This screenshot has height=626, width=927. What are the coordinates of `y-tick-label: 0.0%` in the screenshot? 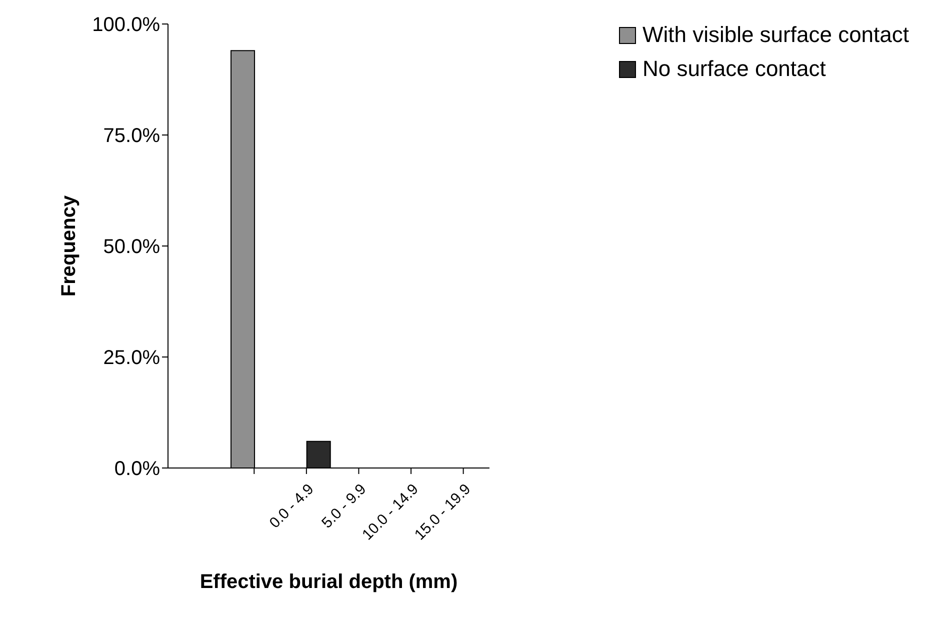 It's located at (137, 469).